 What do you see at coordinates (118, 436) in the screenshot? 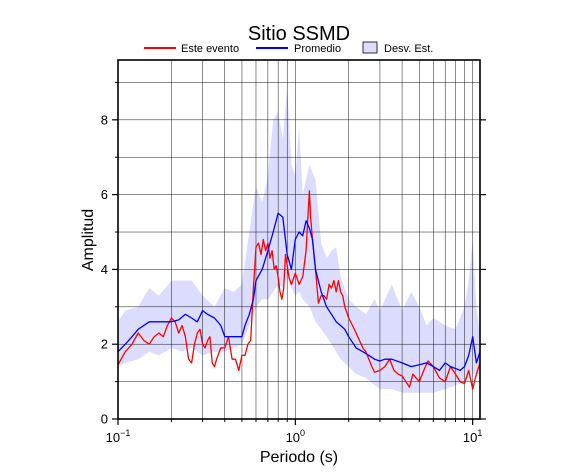
I see `x-tick-label: 10⁻¹` at bounding box center [118, 436].